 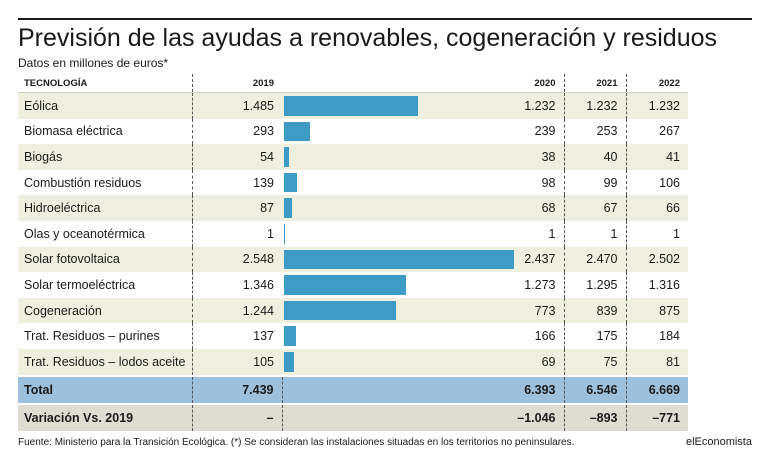 What do you see at coordinates (594, 131) in the screenshot?
I see `value-2021: 253` at bounding box center [594, 131].